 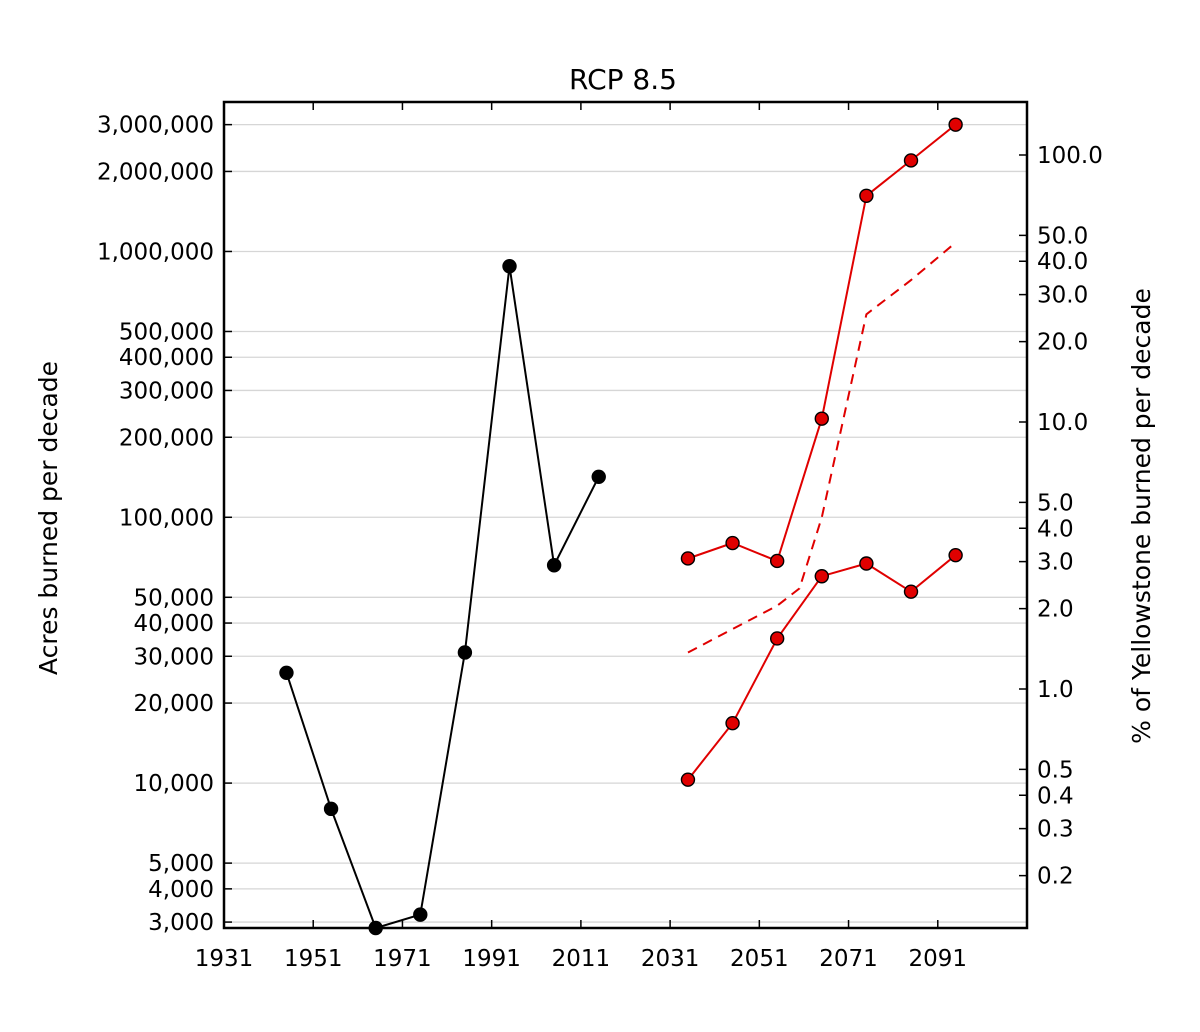 What do you see at coordinates (224, 959) in the screenshot?
I see `x-tick-label: 1931` at bounding box center [224, 959].